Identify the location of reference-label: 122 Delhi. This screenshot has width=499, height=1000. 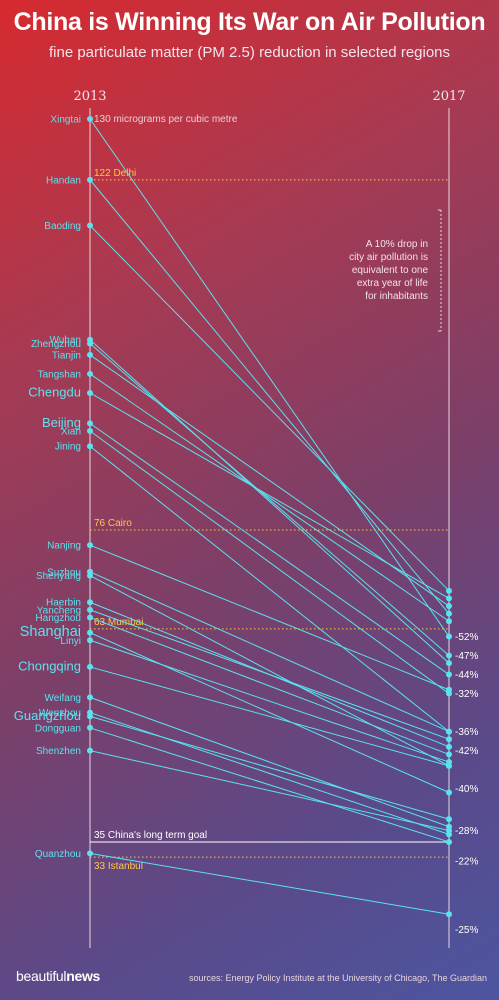
(115, 173).